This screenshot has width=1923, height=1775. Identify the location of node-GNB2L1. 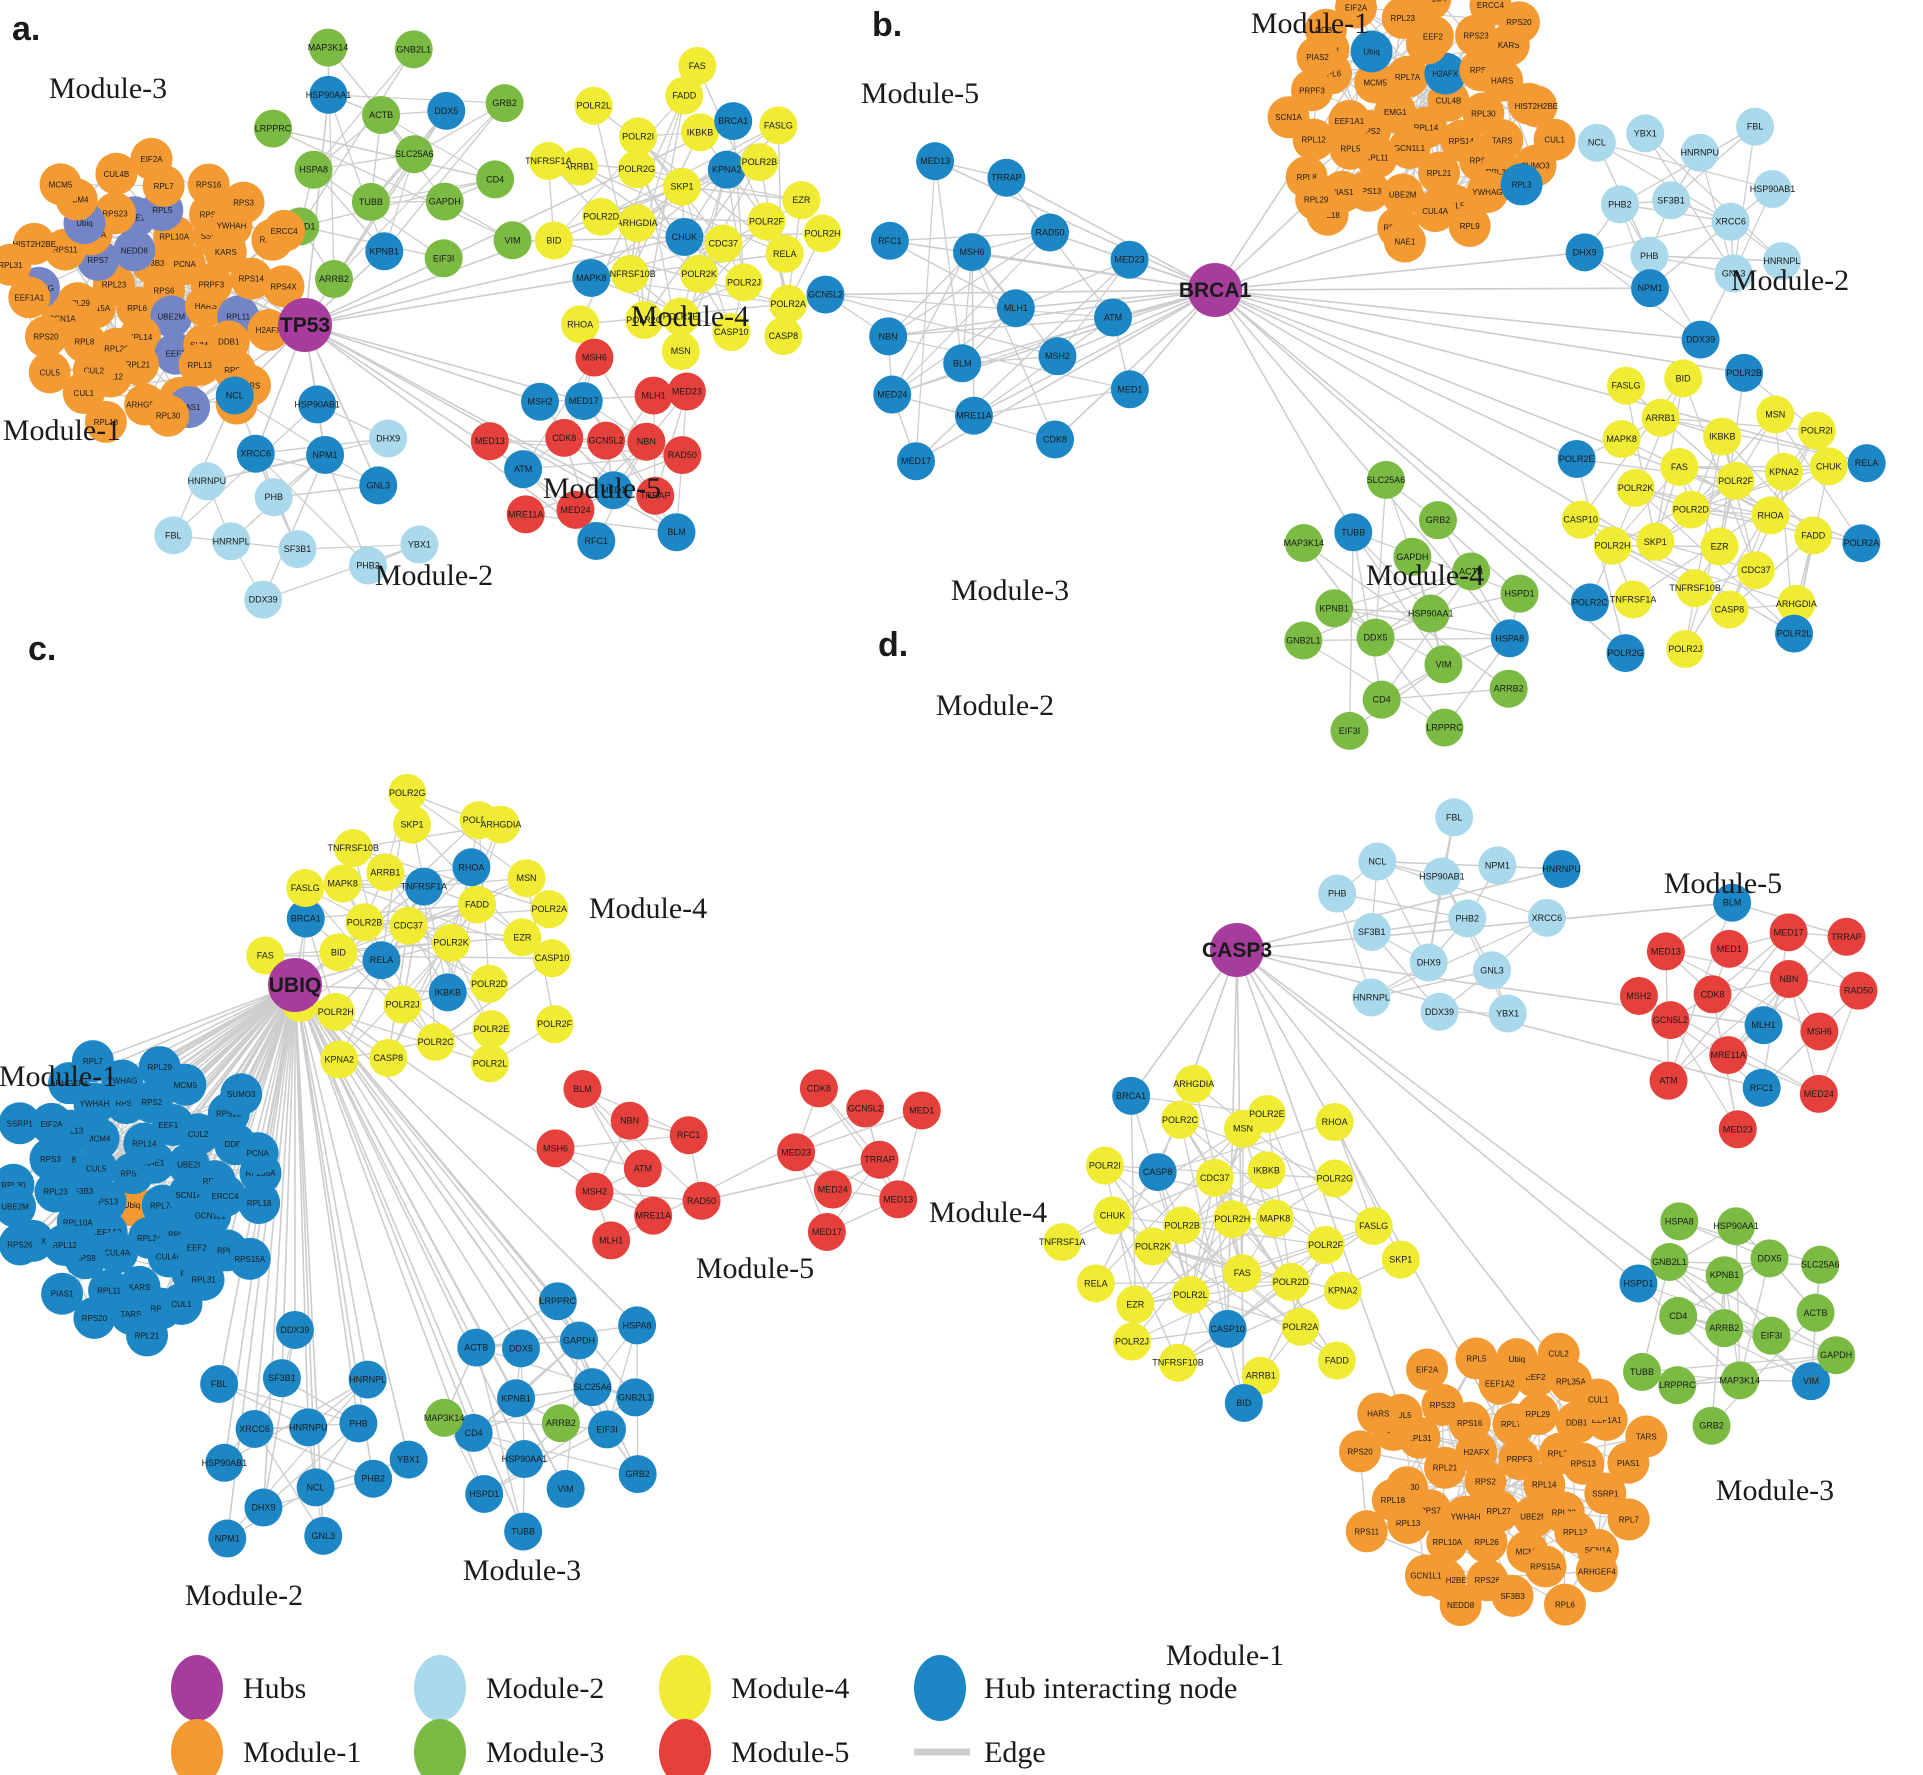
(413, 49).